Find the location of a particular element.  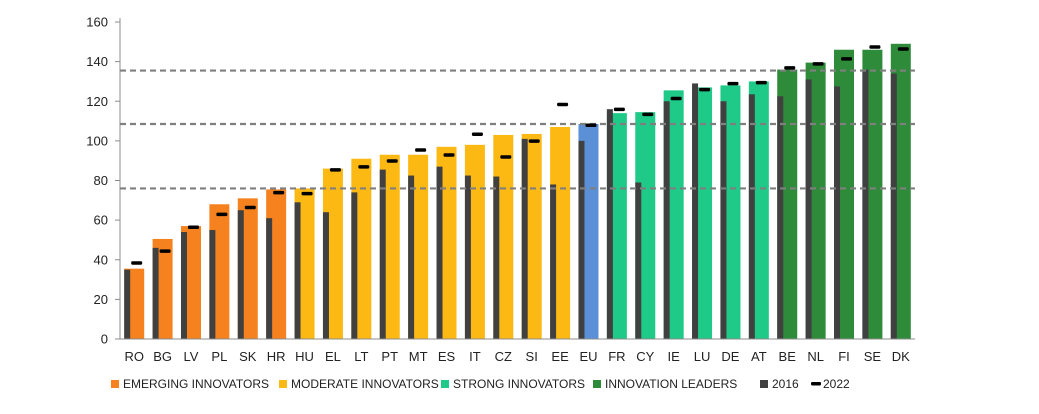

x-tick-label: FI is located at coordinates (844, 356).